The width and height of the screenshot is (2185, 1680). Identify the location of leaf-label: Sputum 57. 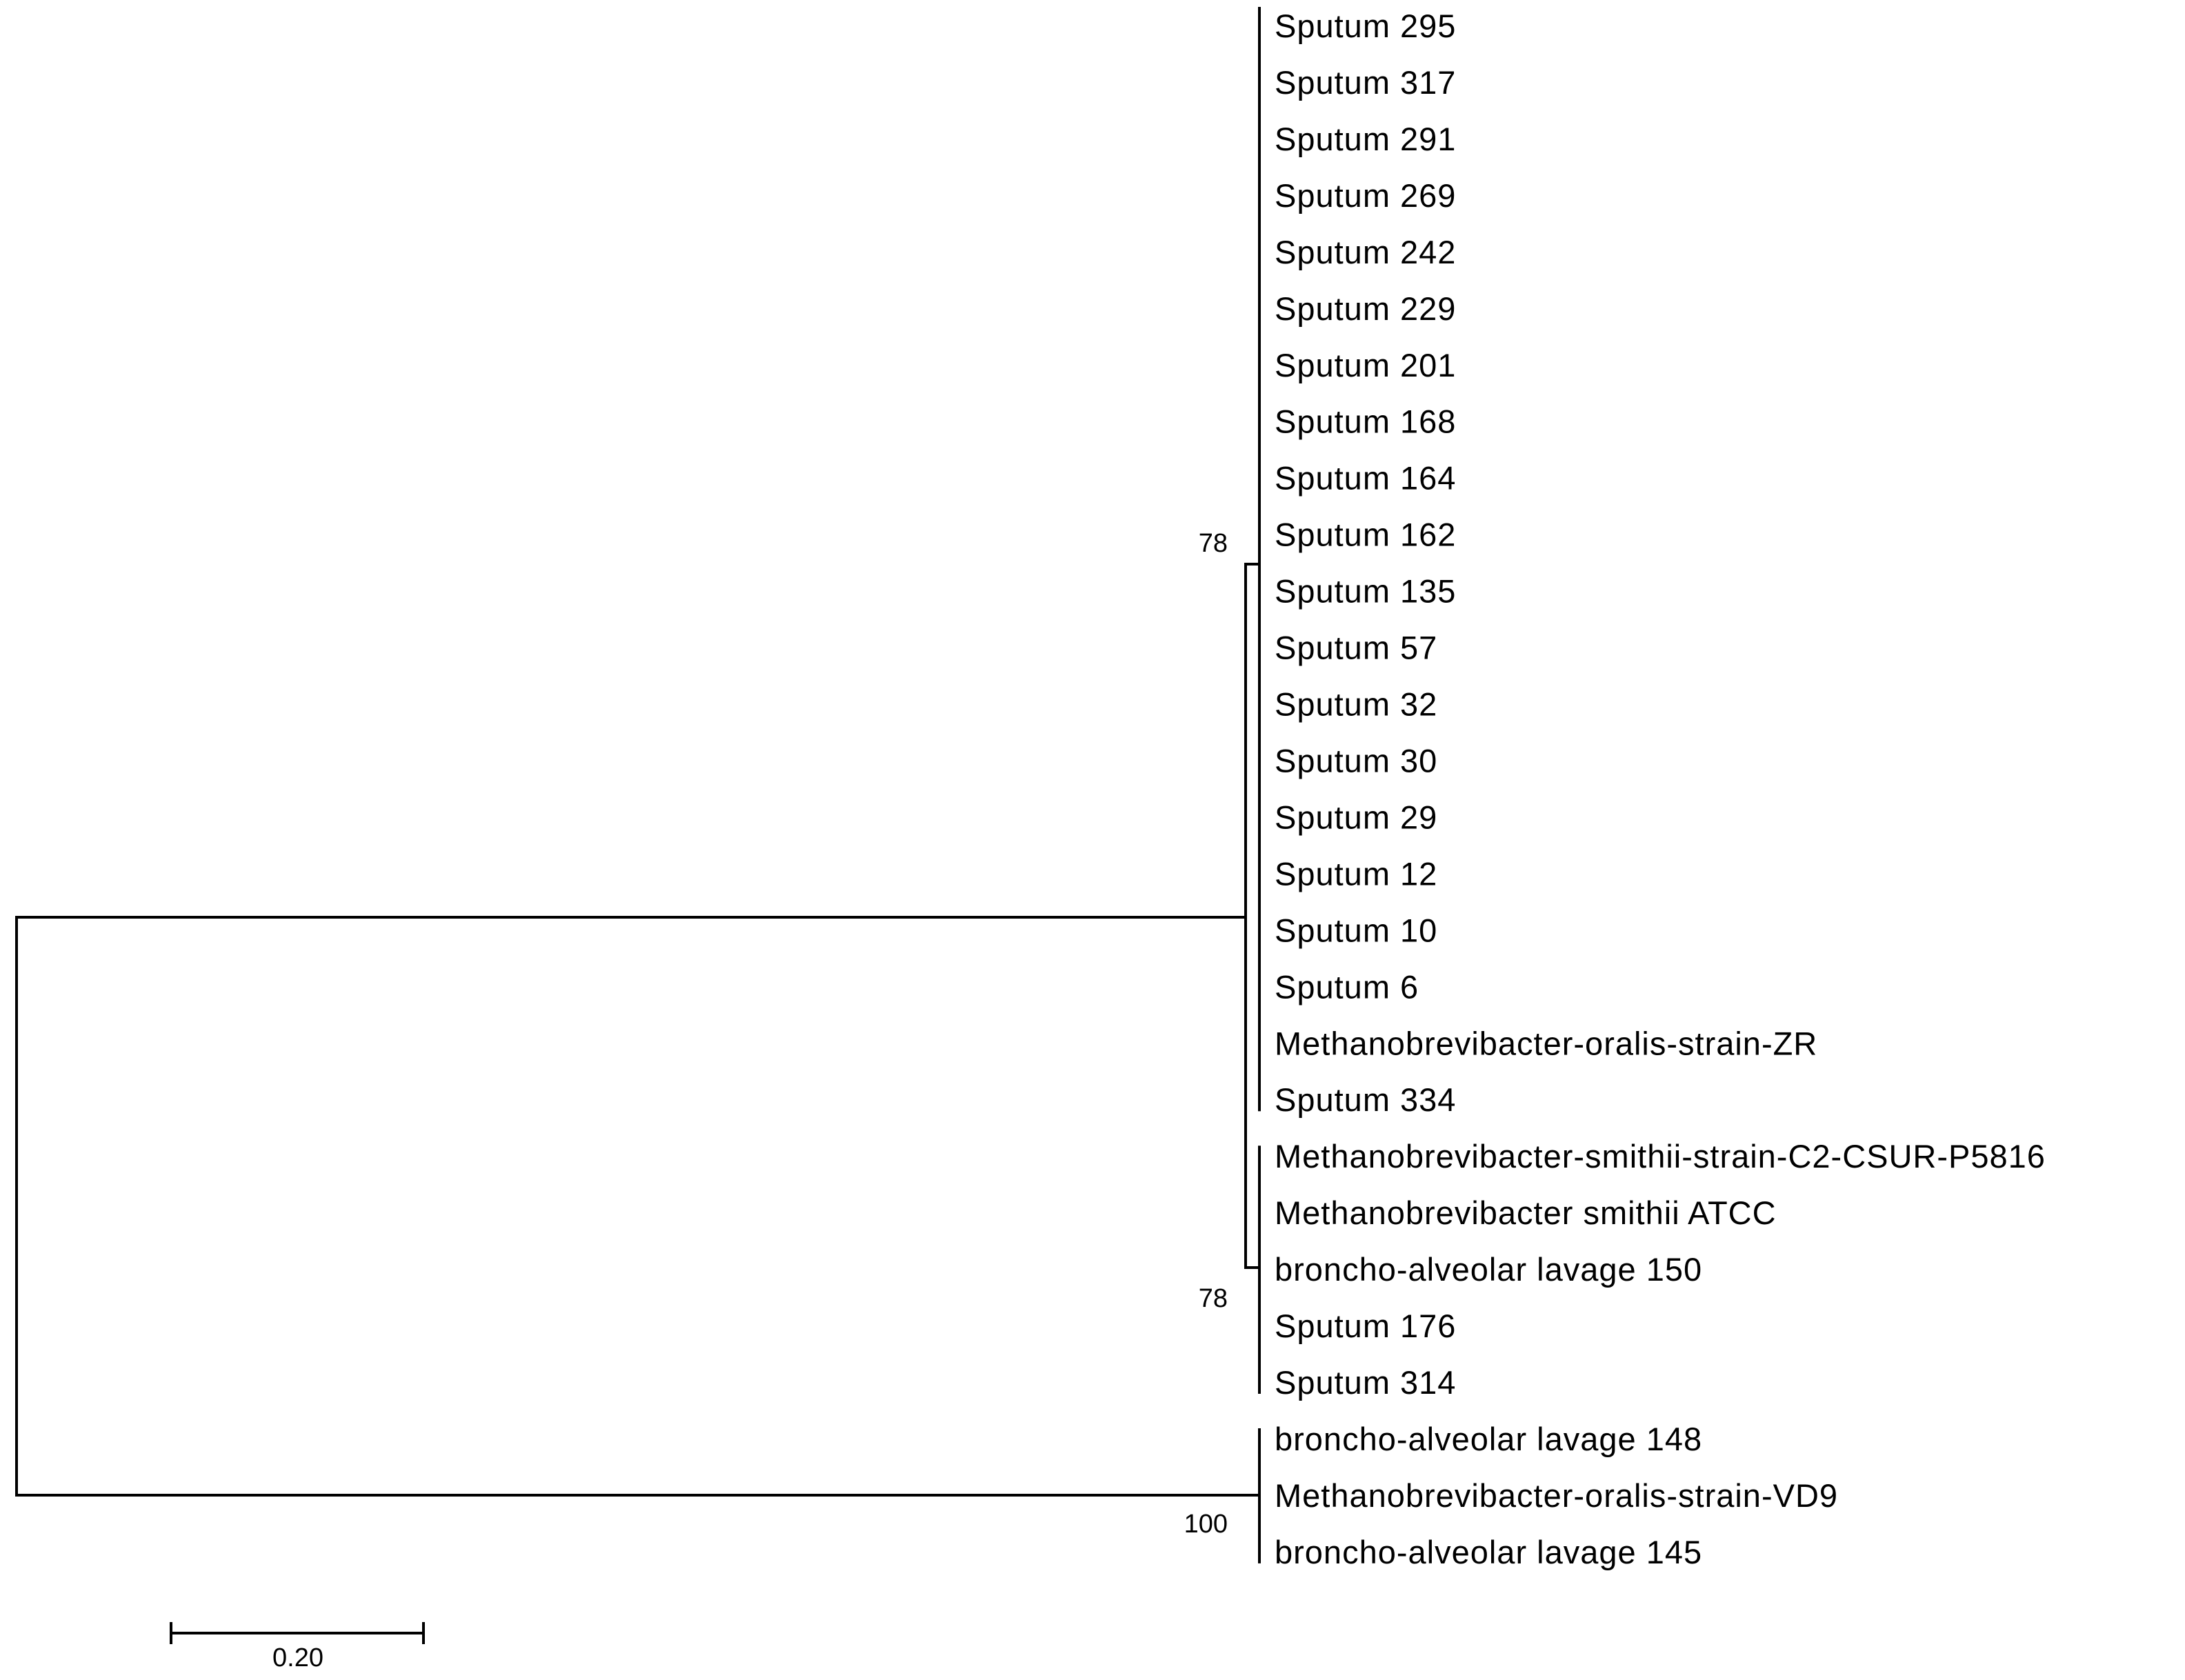
(1356, 648).